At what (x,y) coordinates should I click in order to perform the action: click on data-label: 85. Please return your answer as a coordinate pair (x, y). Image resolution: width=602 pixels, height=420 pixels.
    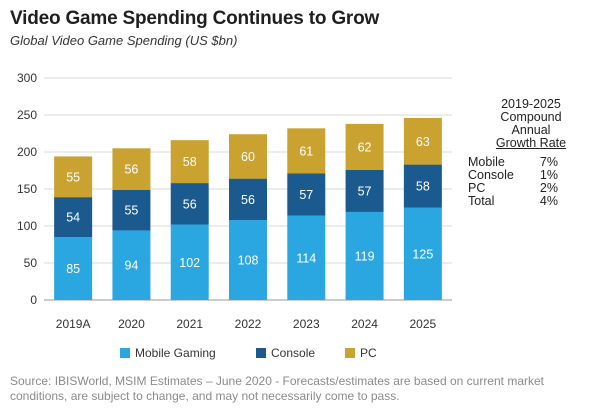
    Looking at the image, I should click on (73, 269).